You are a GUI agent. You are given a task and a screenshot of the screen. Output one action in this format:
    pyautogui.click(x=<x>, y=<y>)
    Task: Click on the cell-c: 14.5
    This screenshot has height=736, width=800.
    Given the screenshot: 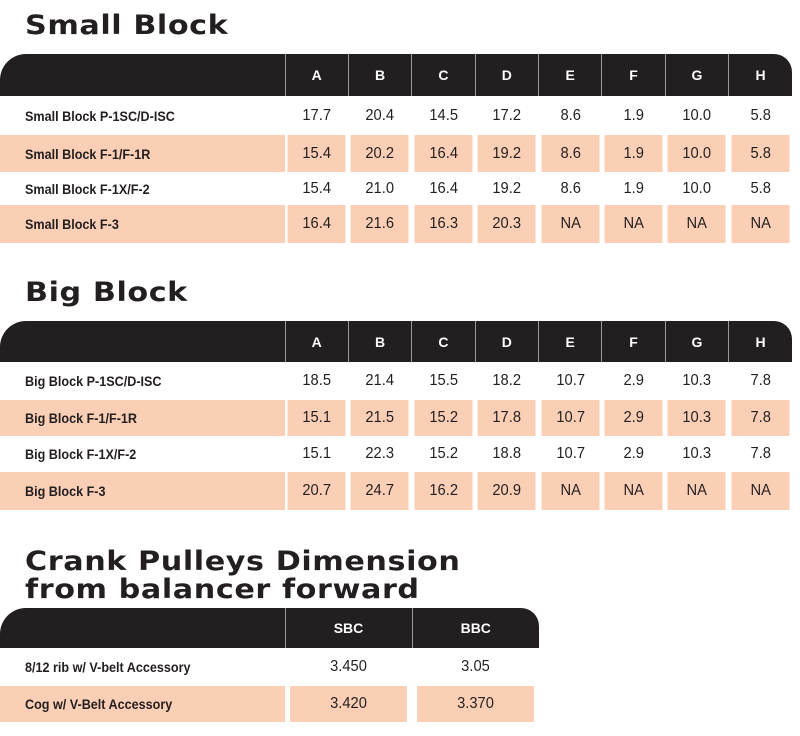 What is the action you would take?
    pyautogui.click(x=443, y=115)
    